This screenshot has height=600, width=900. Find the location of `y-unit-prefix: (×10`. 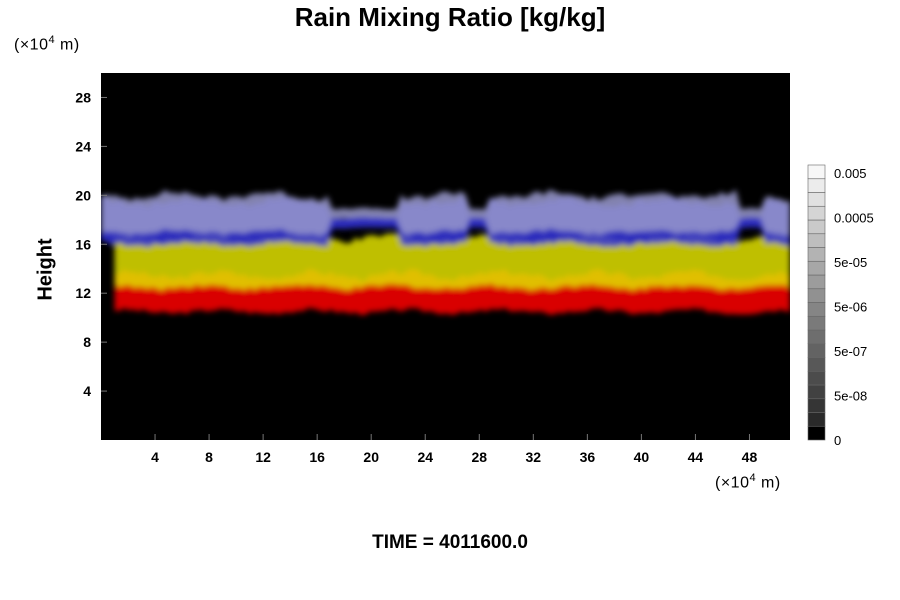

y-unit-prefix: (×10 is located at coordinates (31, 45).